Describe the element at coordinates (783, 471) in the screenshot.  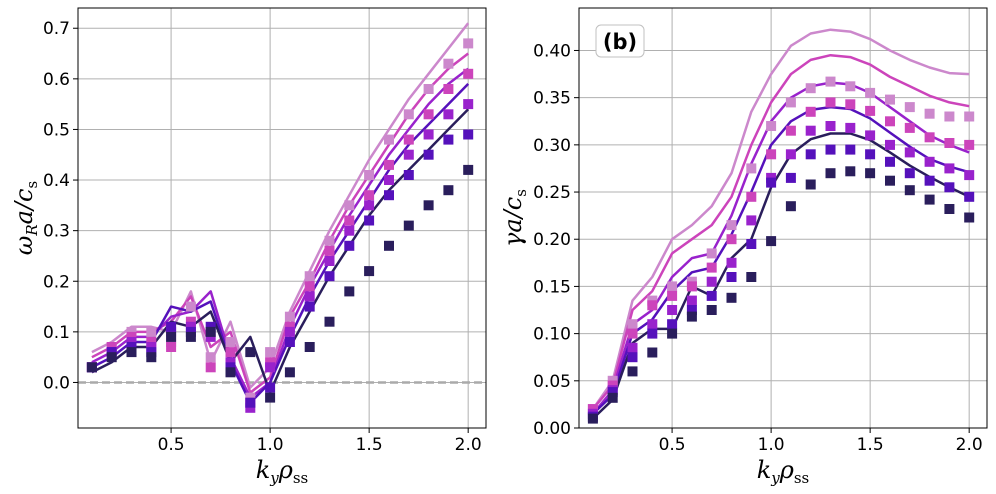
I see `x-axis-label: kyρss` at that location.